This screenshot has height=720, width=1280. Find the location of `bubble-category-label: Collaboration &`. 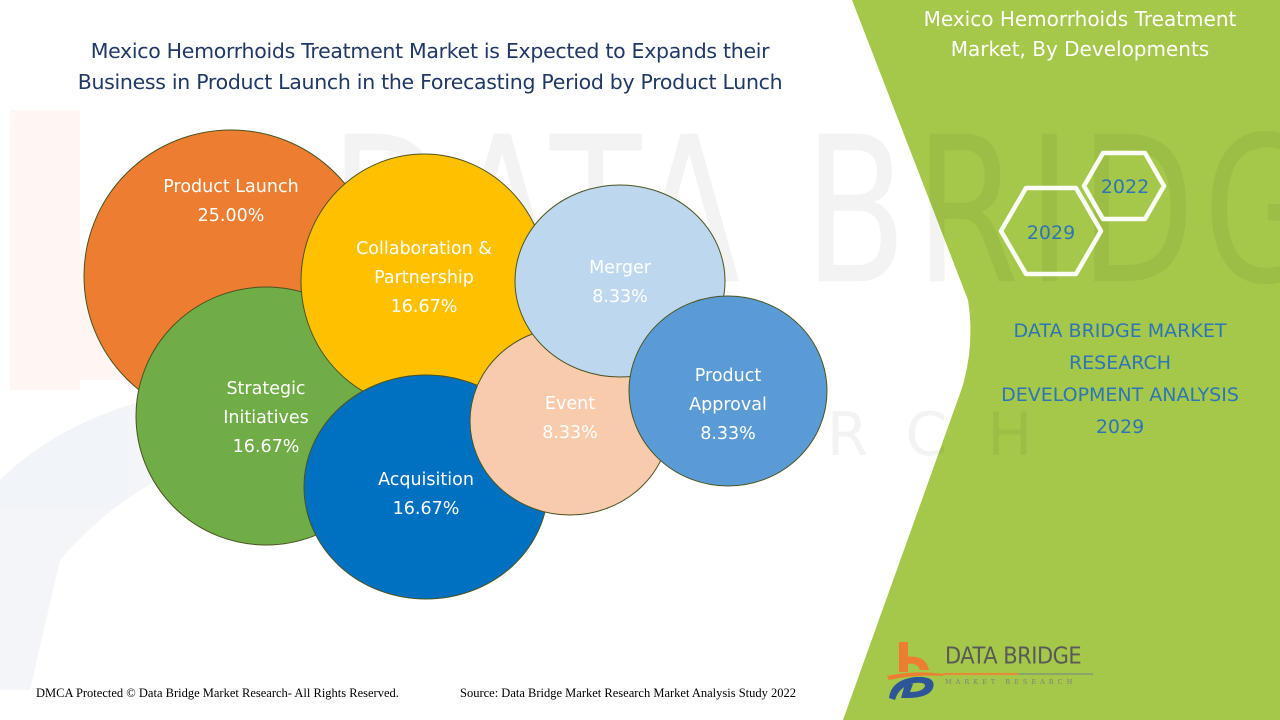

bubble-category-label: Collaboration & is located at coordinates (424, 249).